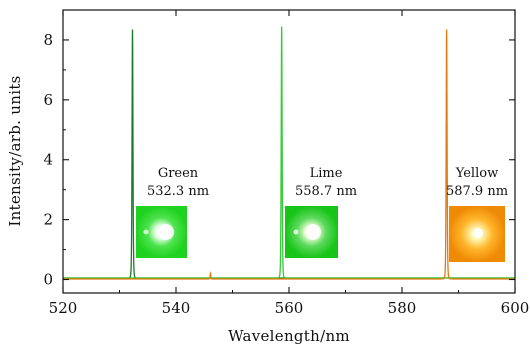  I want to click on annotation-green: Green 532.3 nm, so click(172, 212).